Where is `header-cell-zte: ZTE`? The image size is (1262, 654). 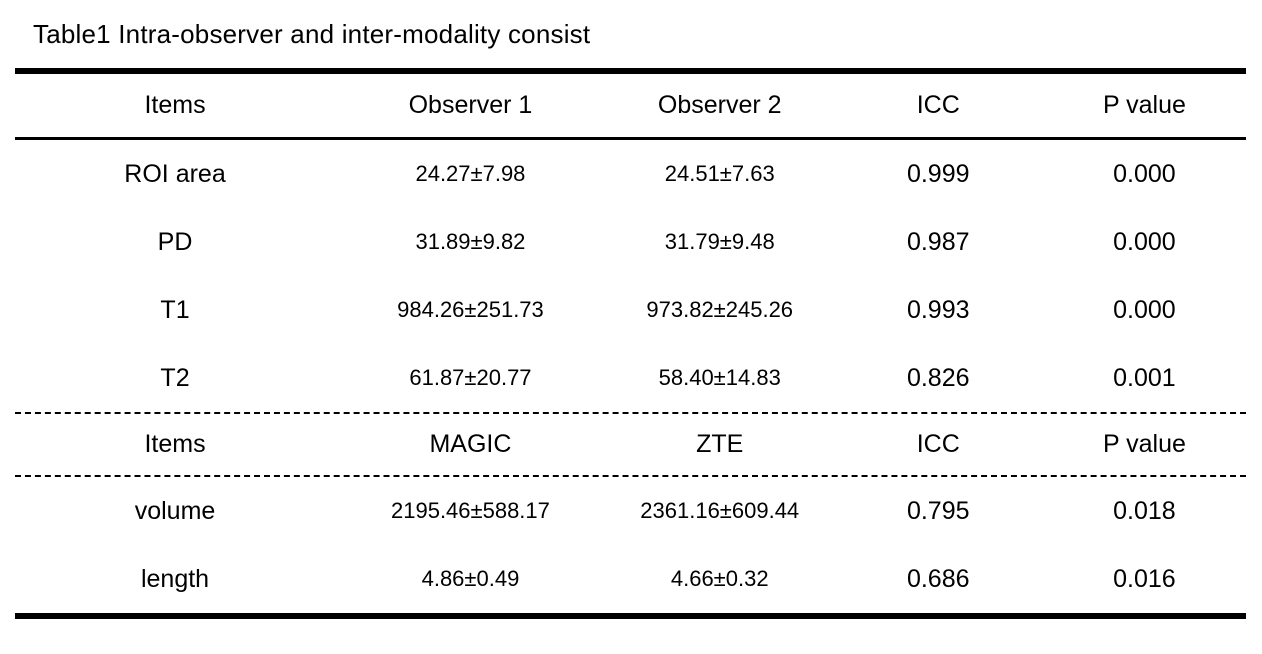 header-cell-zte: ZTE is located at coordinates (720, 444).